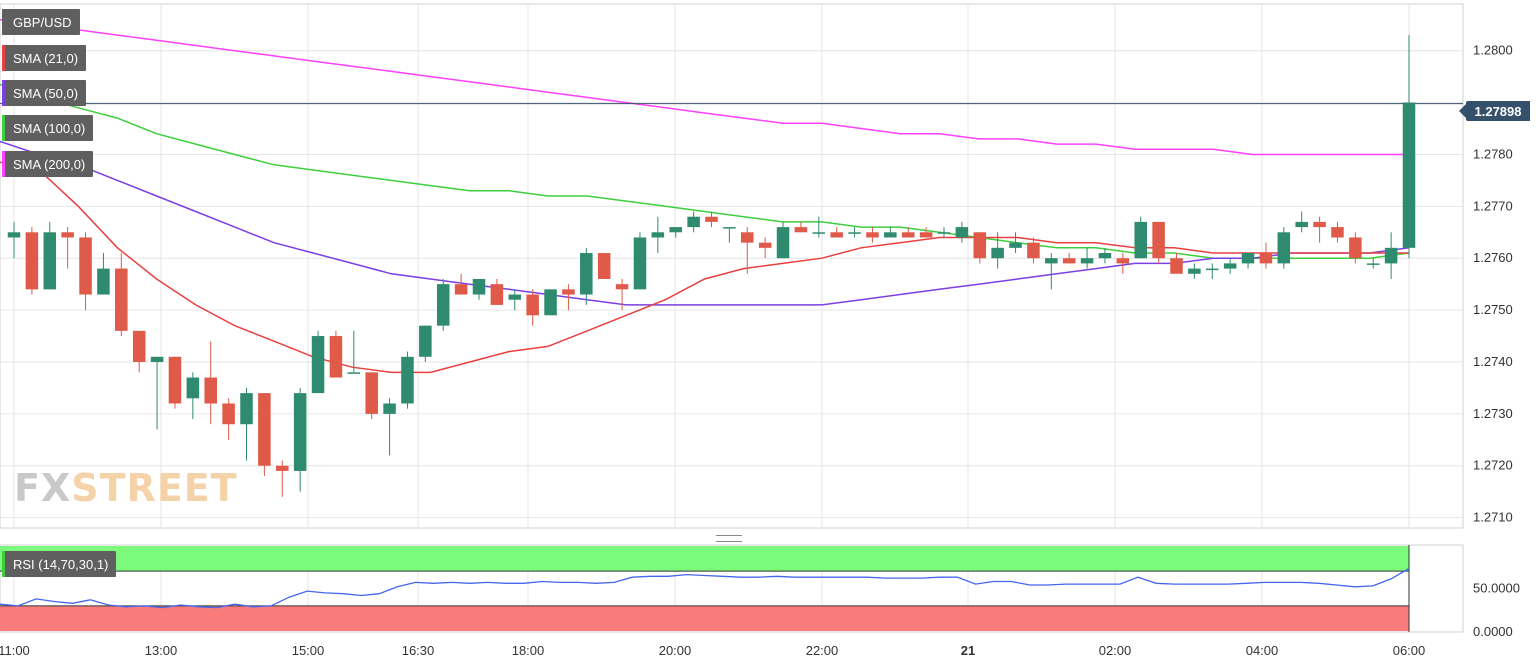  I want to click on symbol-swatch, so click(3, 22).